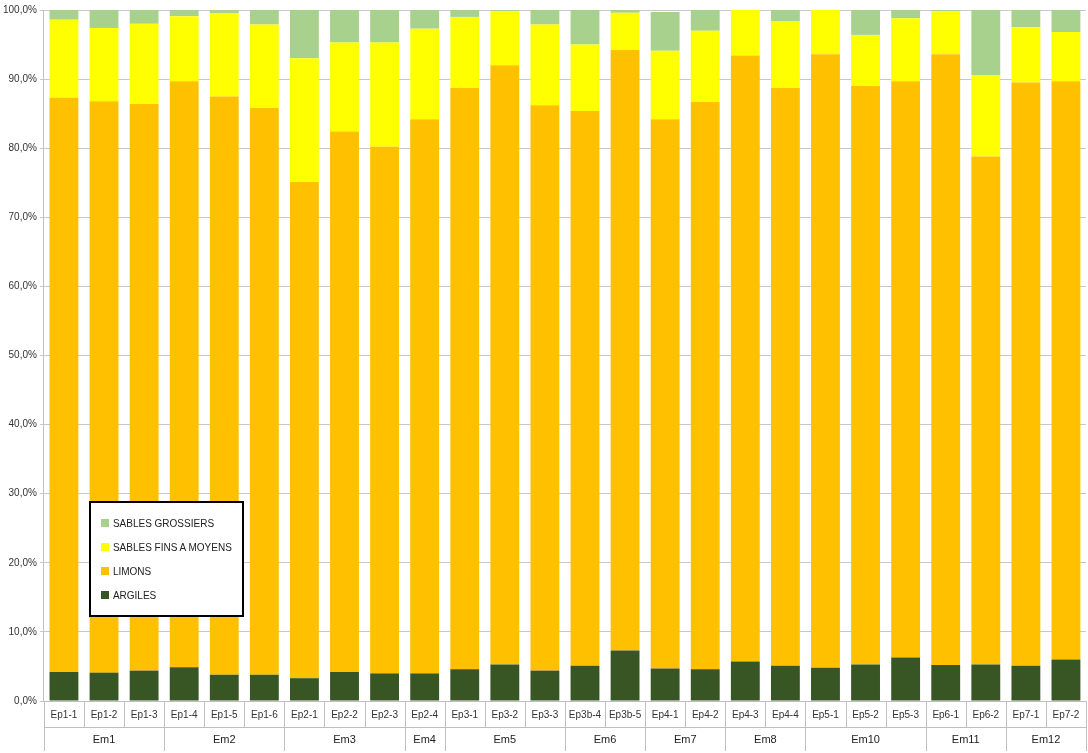 The image size is (1088, 753). I want to click on text: Em1, so click(104, 739).